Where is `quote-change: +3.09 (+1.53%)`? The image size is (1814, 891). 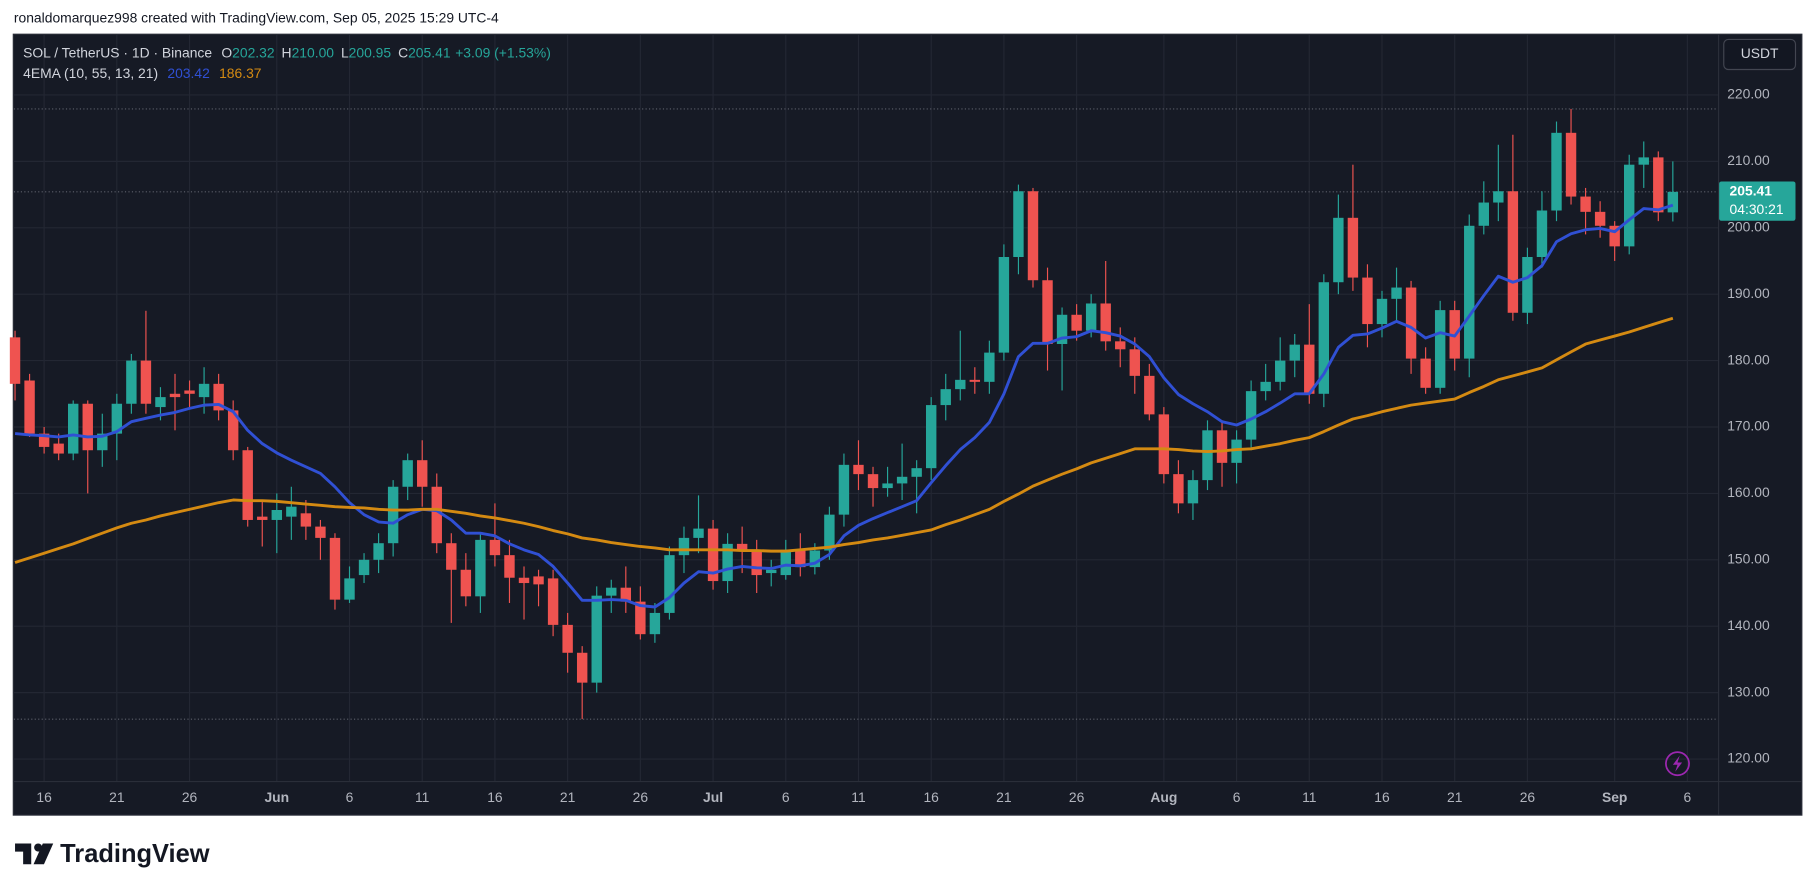
quote-change: +3.09 (+1.53%) is located at coordinates (503, 52).